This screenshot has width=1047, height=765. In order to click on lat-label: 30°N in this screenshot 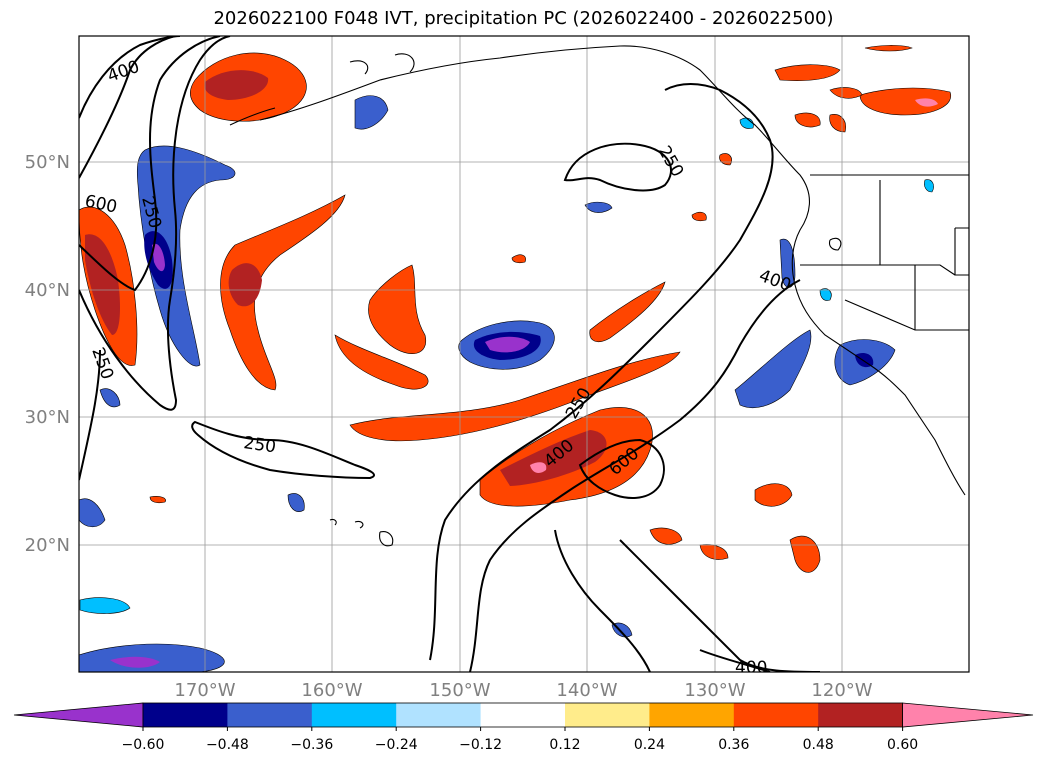, I will do `click(47, 417)`.